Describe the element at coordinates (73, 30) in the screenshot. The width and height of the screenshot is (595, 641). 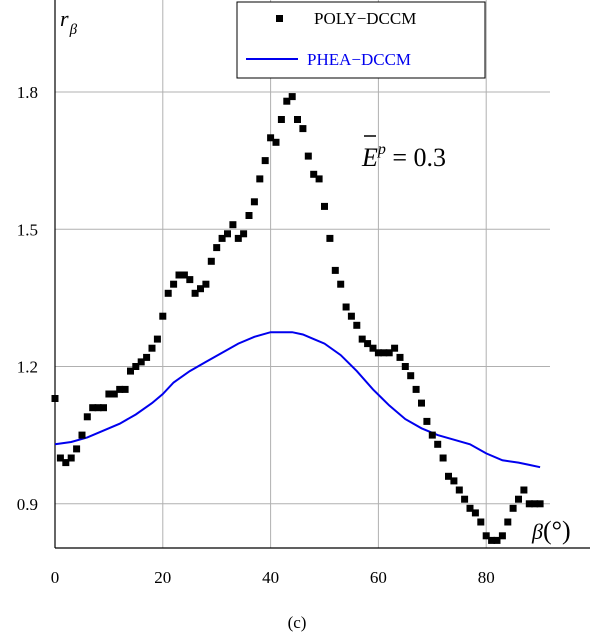
I see `y-axis-label-subscript: β` at that location.